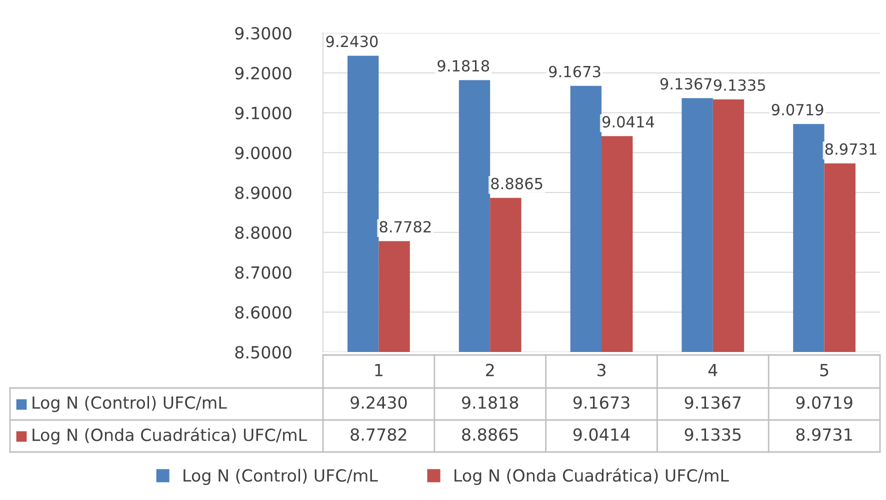 The width and height of the screenshot is (886, 500). I want to click on legend-label: Log N (Onda Cuadrática) UFC/mL, so click(591, 476).